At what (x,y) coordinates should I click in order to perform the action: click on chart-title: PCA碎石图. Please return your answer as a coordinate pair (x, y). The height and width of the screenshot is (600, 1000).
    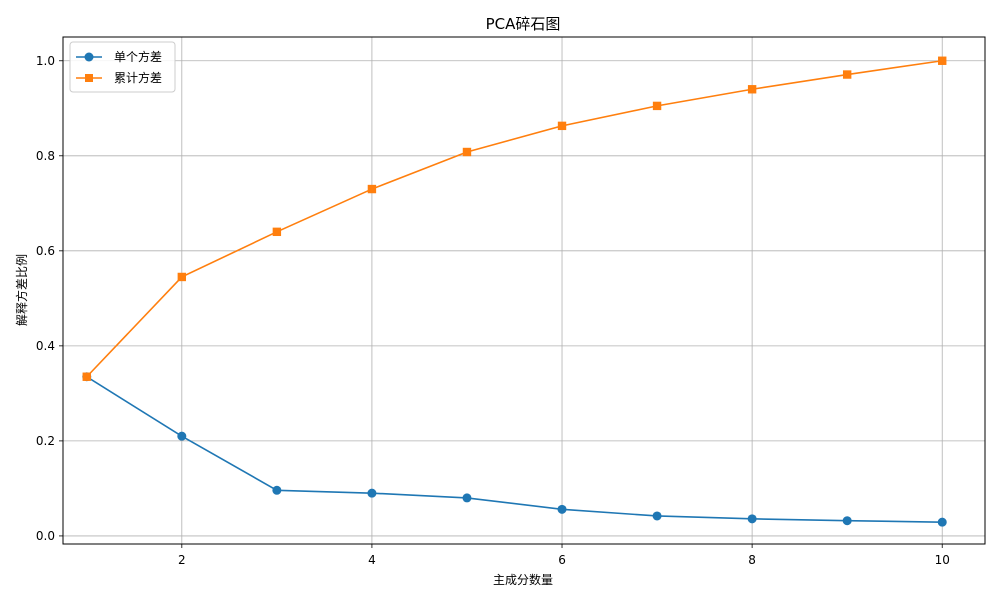
    Looking at the image, I should click on (523, 24).